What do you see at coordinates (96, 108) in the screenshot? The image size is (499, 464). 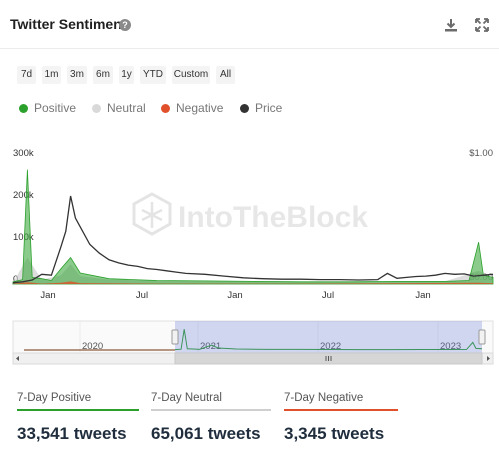 I see `legend-dot-neutral` at bounding box center [96, 108].